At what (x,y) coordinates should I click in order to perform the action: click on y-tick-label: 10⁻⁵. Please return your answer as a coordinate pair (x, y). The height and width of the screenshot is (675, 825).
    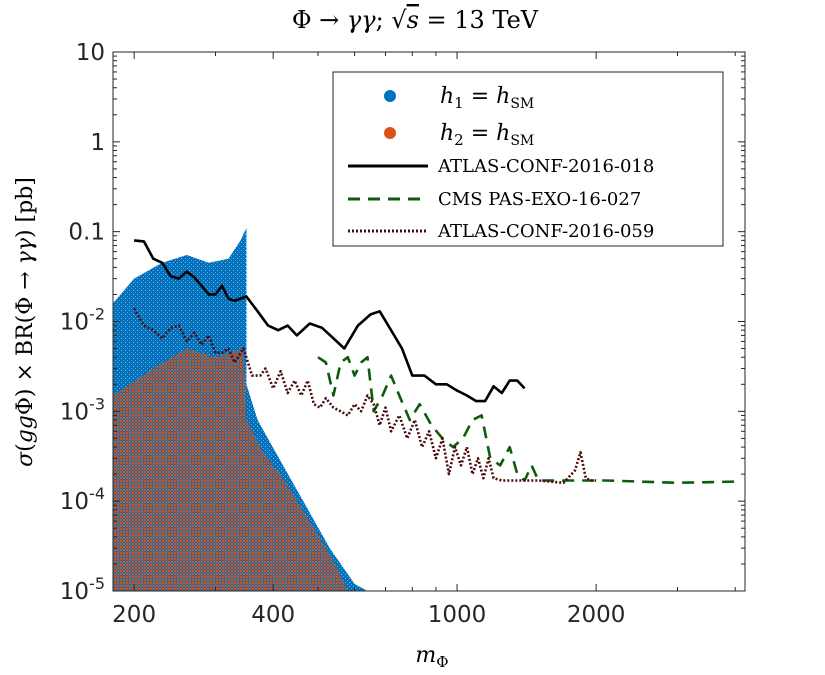
    Looking at the image, I should click on (82, 589).